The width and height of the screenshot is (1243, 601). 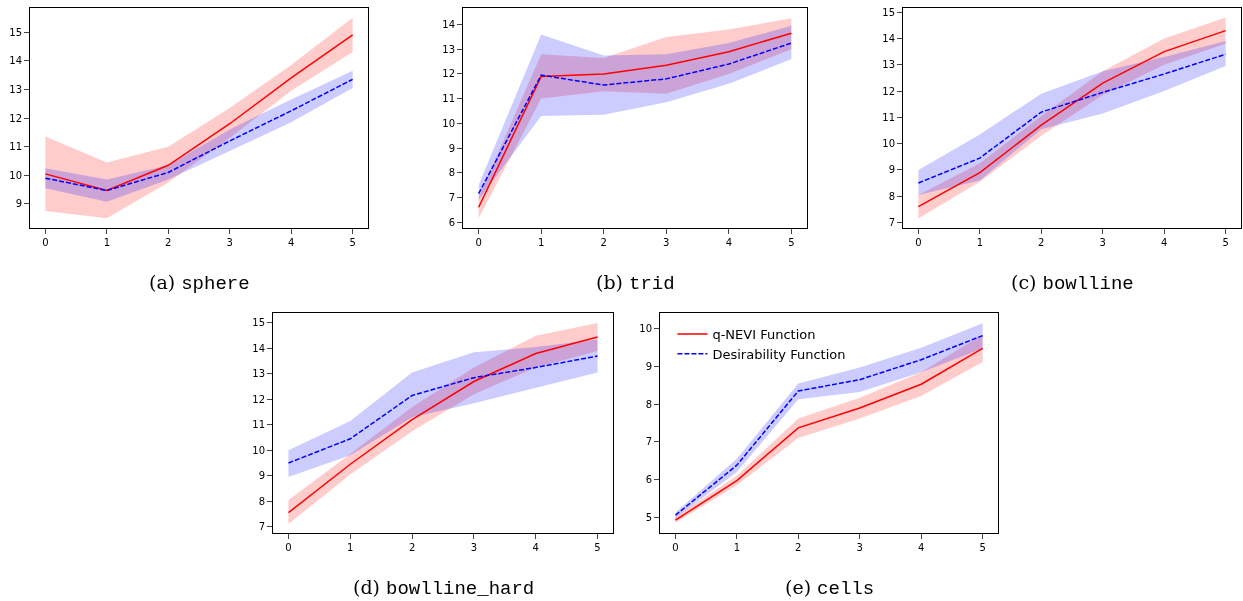 I want to click on text: (a) sphere, so click(x=199, y=283).